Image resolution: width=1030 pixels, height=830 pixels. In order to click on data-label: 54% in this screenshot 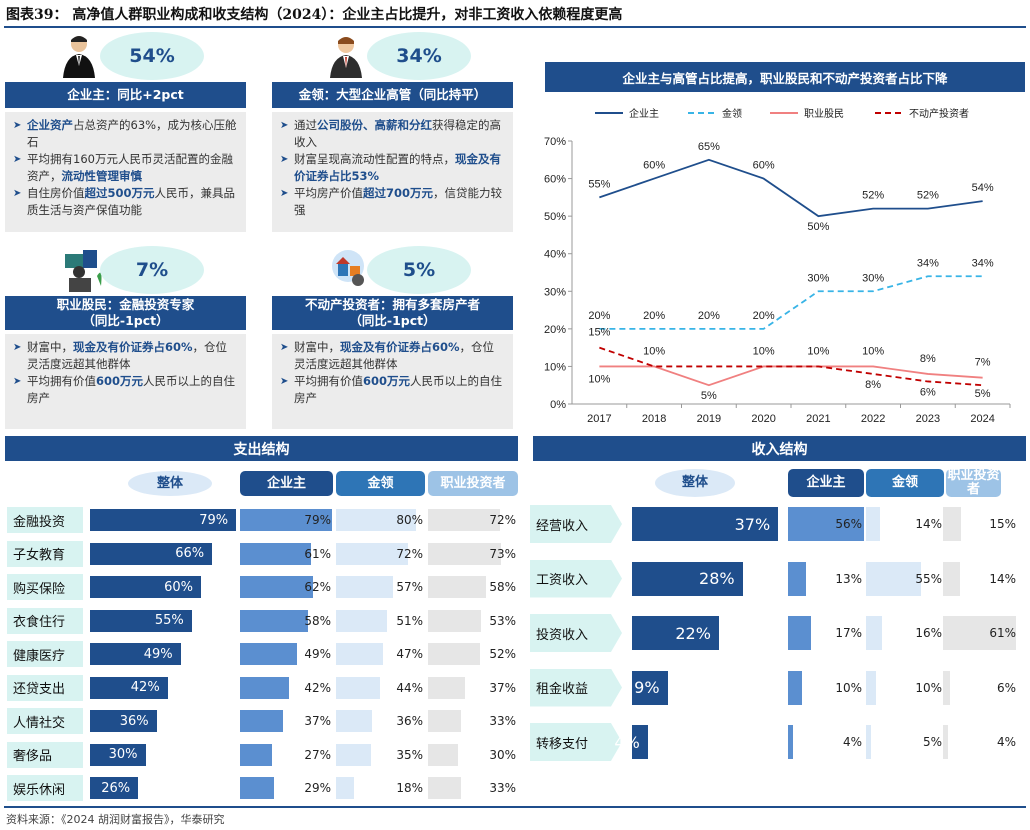, I will do `click(983, 188)`.